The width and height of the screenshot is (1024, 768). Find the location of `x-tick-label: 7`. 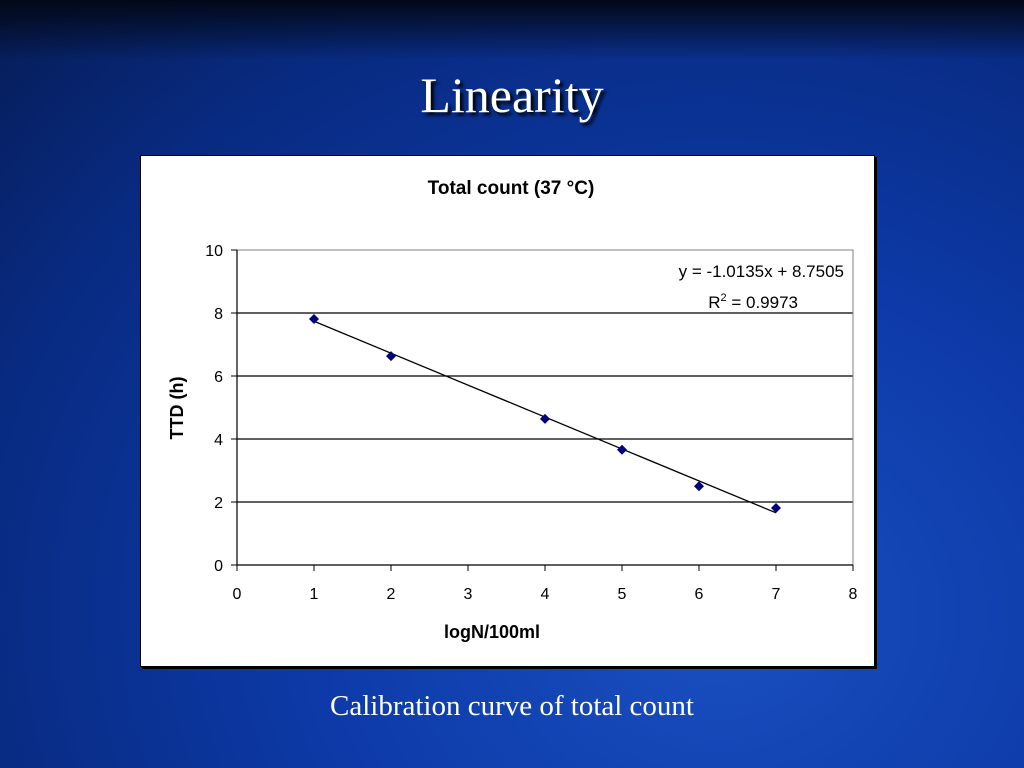

x-tick-label: 7 is located at coordinates (776, 594).